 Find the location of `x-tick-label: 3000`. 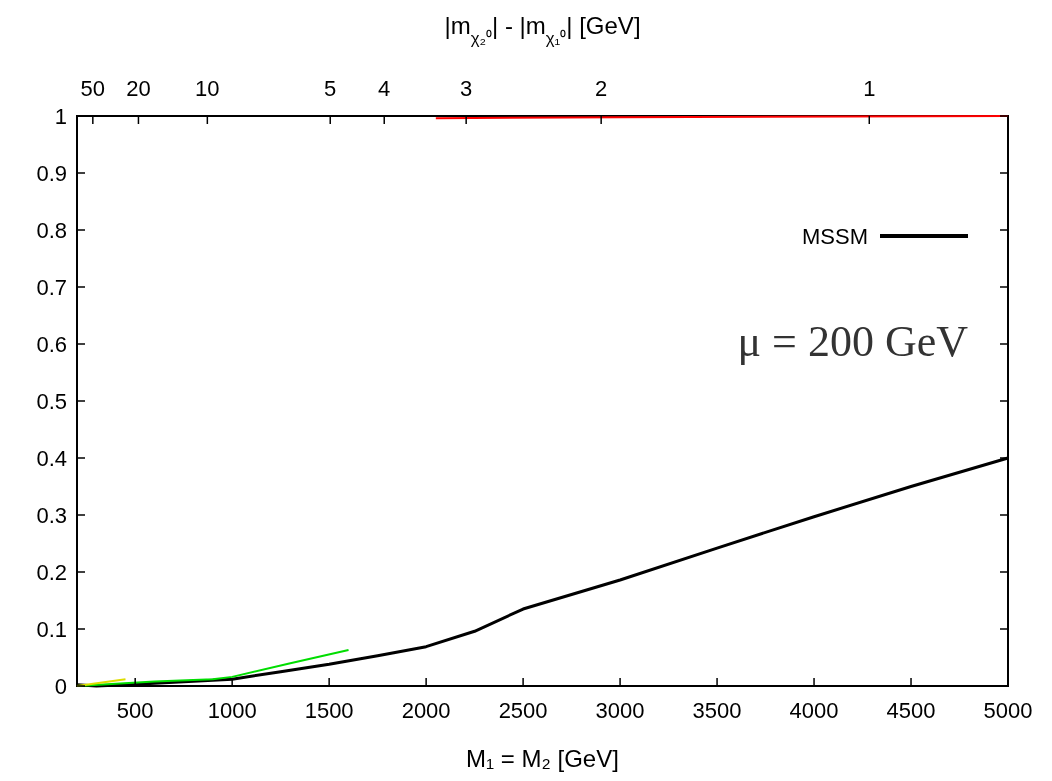

x-tick-label: 3000 is located at coordinates (620, 710).